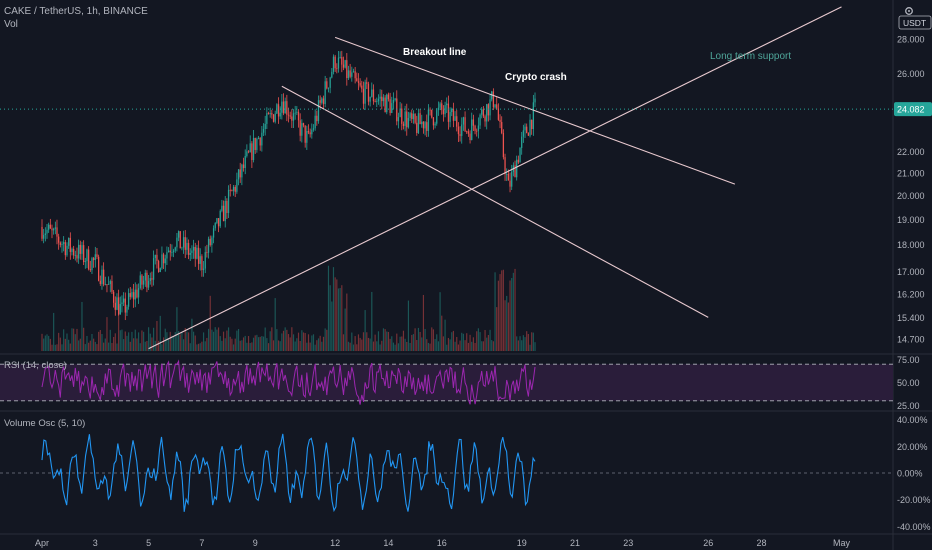 The image size is (932, 550). Describe the element at coordinates (914, 527) in the screenshot. I see `vo-tick-label: -40.00%` at that location.